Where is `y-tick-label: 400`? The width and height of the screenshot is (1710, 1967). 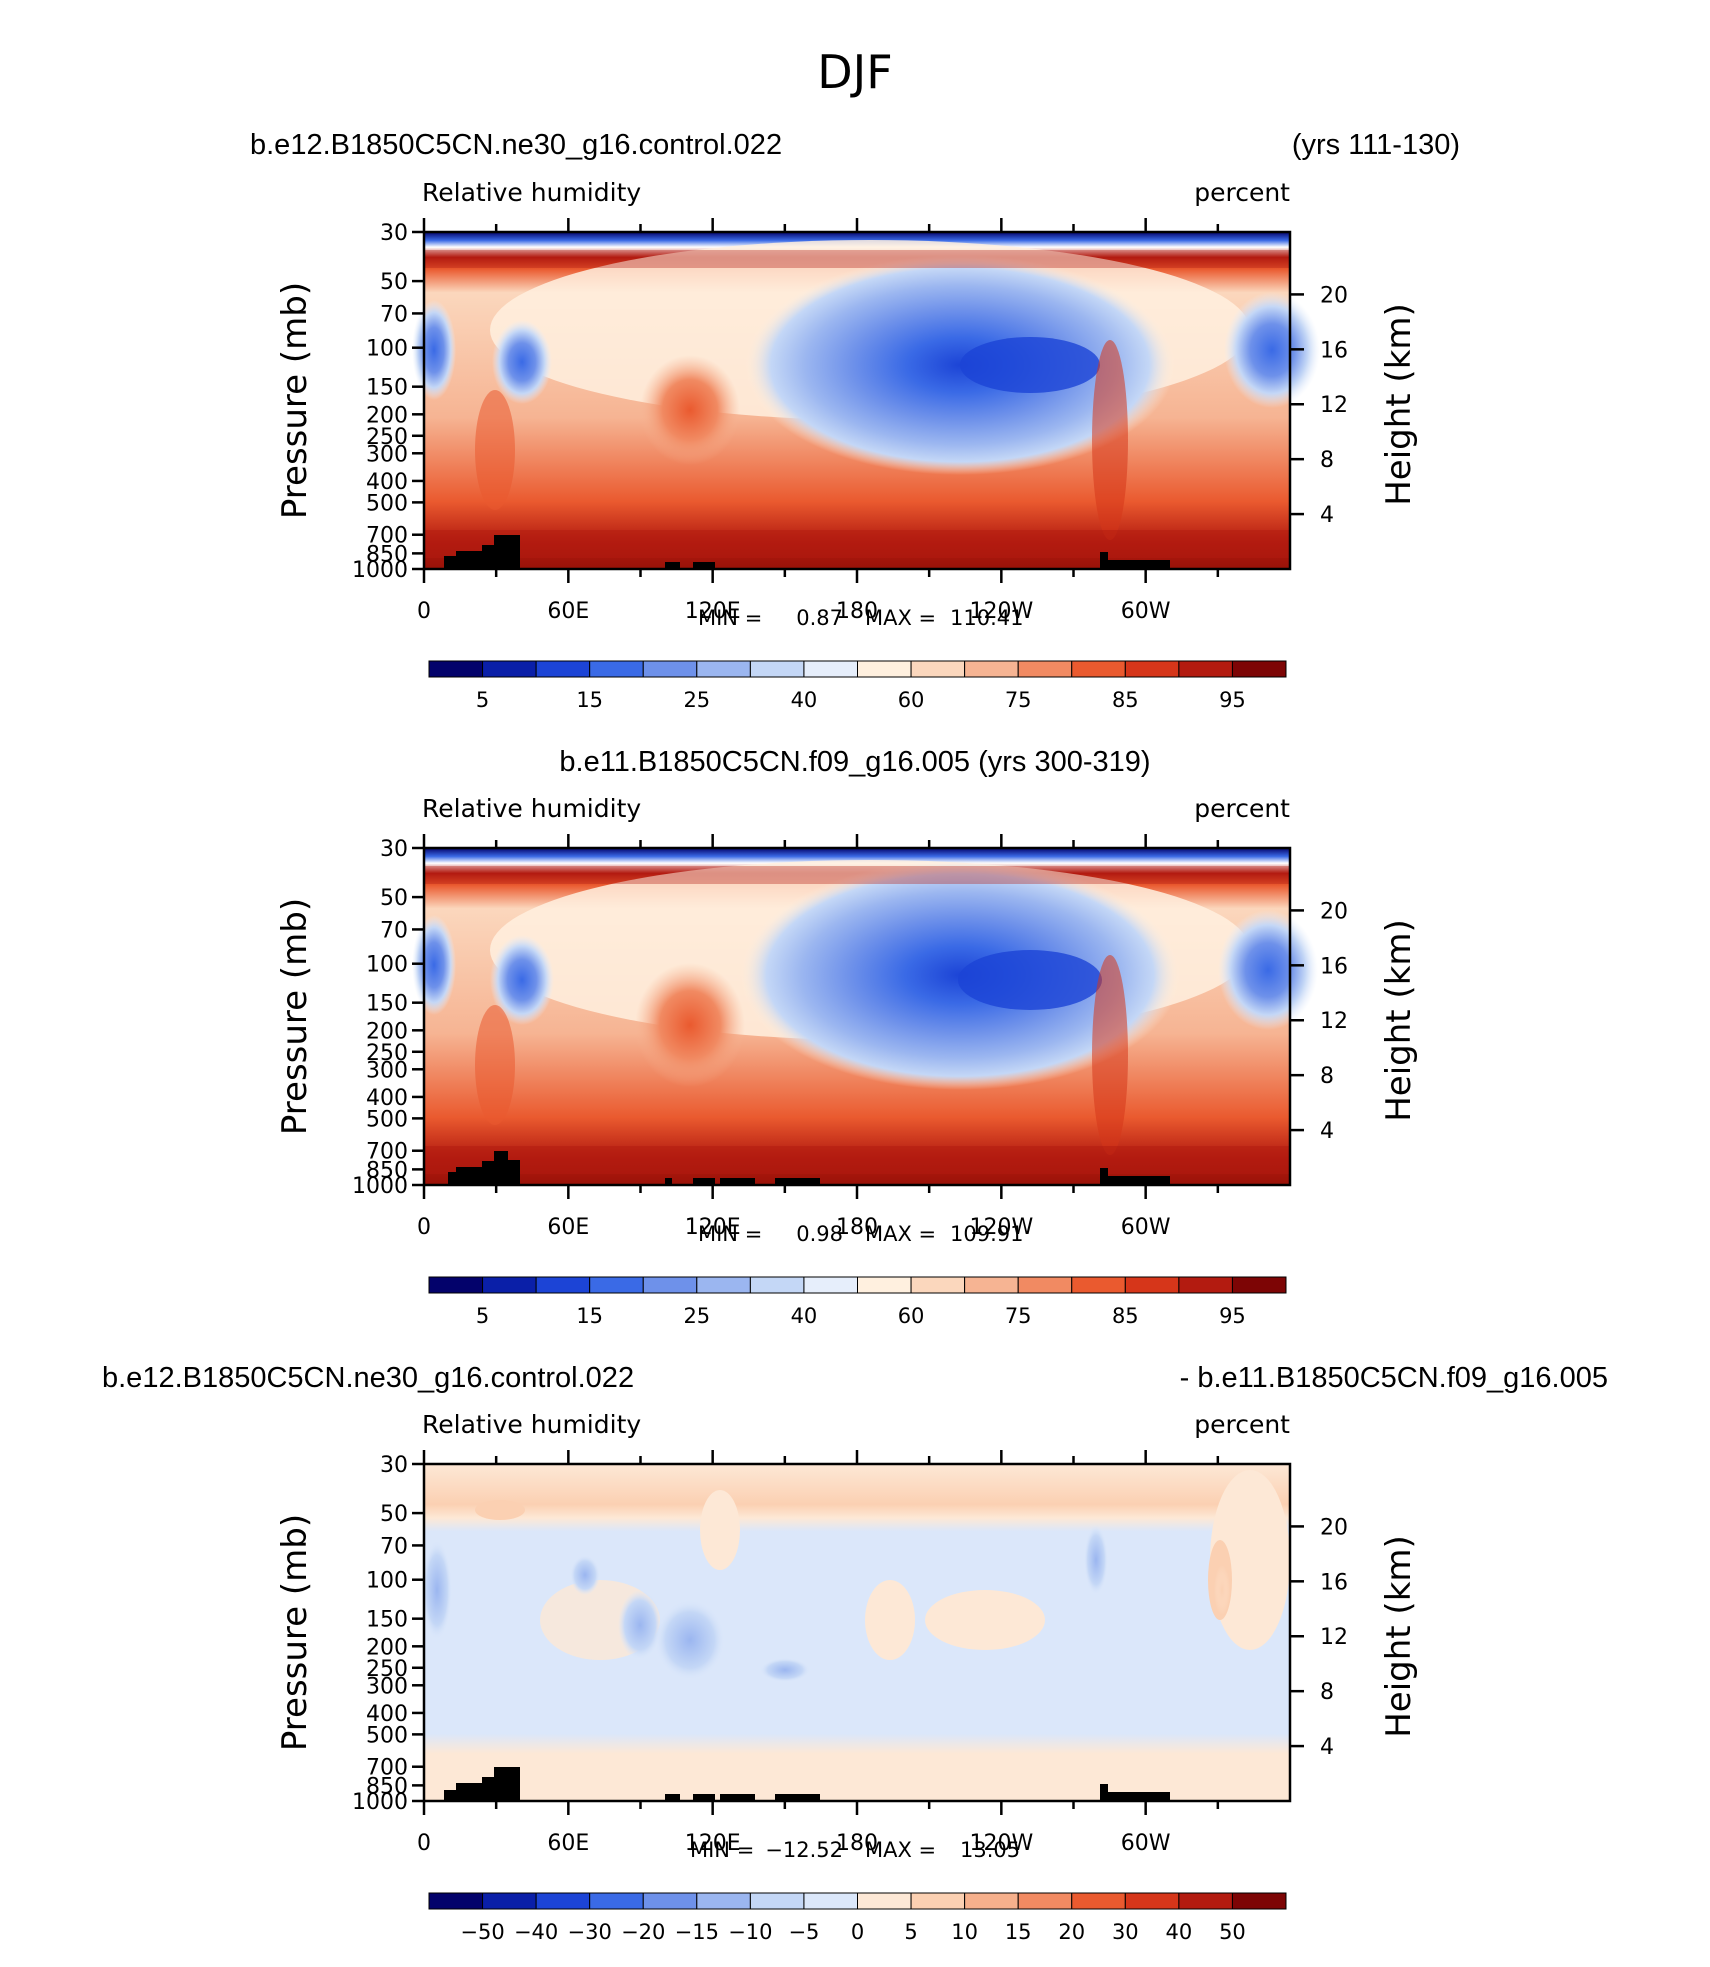
y-tick-label: 400 is located at coordinates (387, 1714).